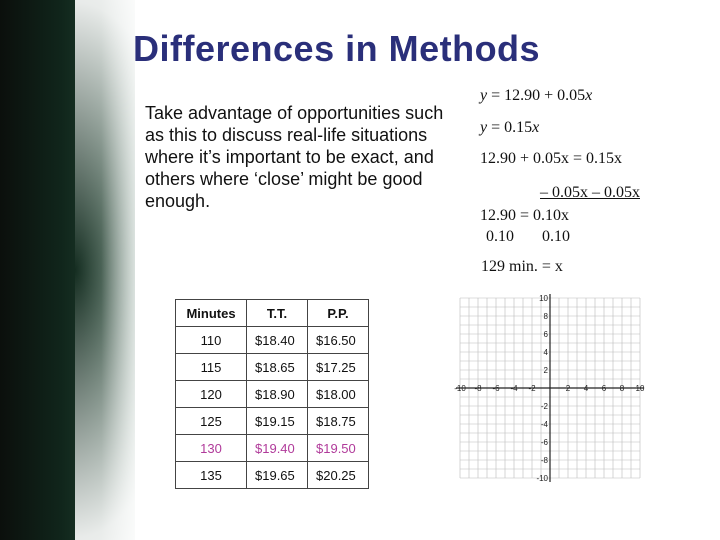 This screenshot has height=540, width=720. What do you see at coordinates (211, 448) in the screenshot?
I see `cell-minutes: 130` at bounding box center [211, 448].